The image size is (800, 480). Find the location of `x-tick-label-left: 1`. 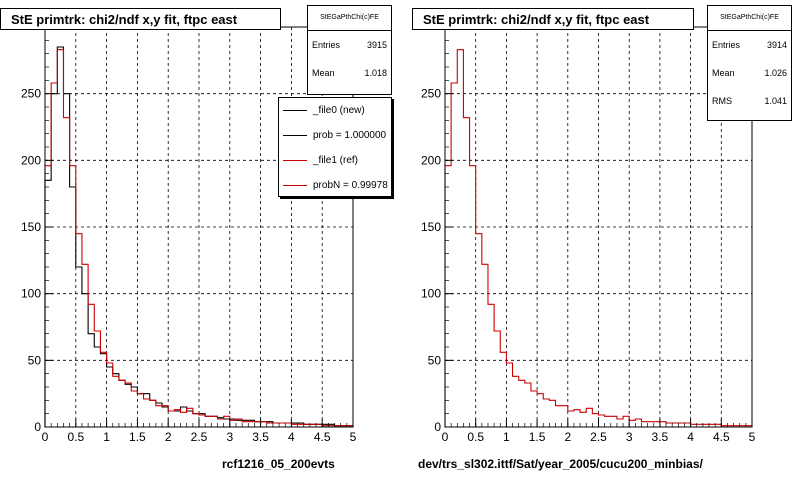

x-tick-label-left: 1 is located at coordinates (106, 437).